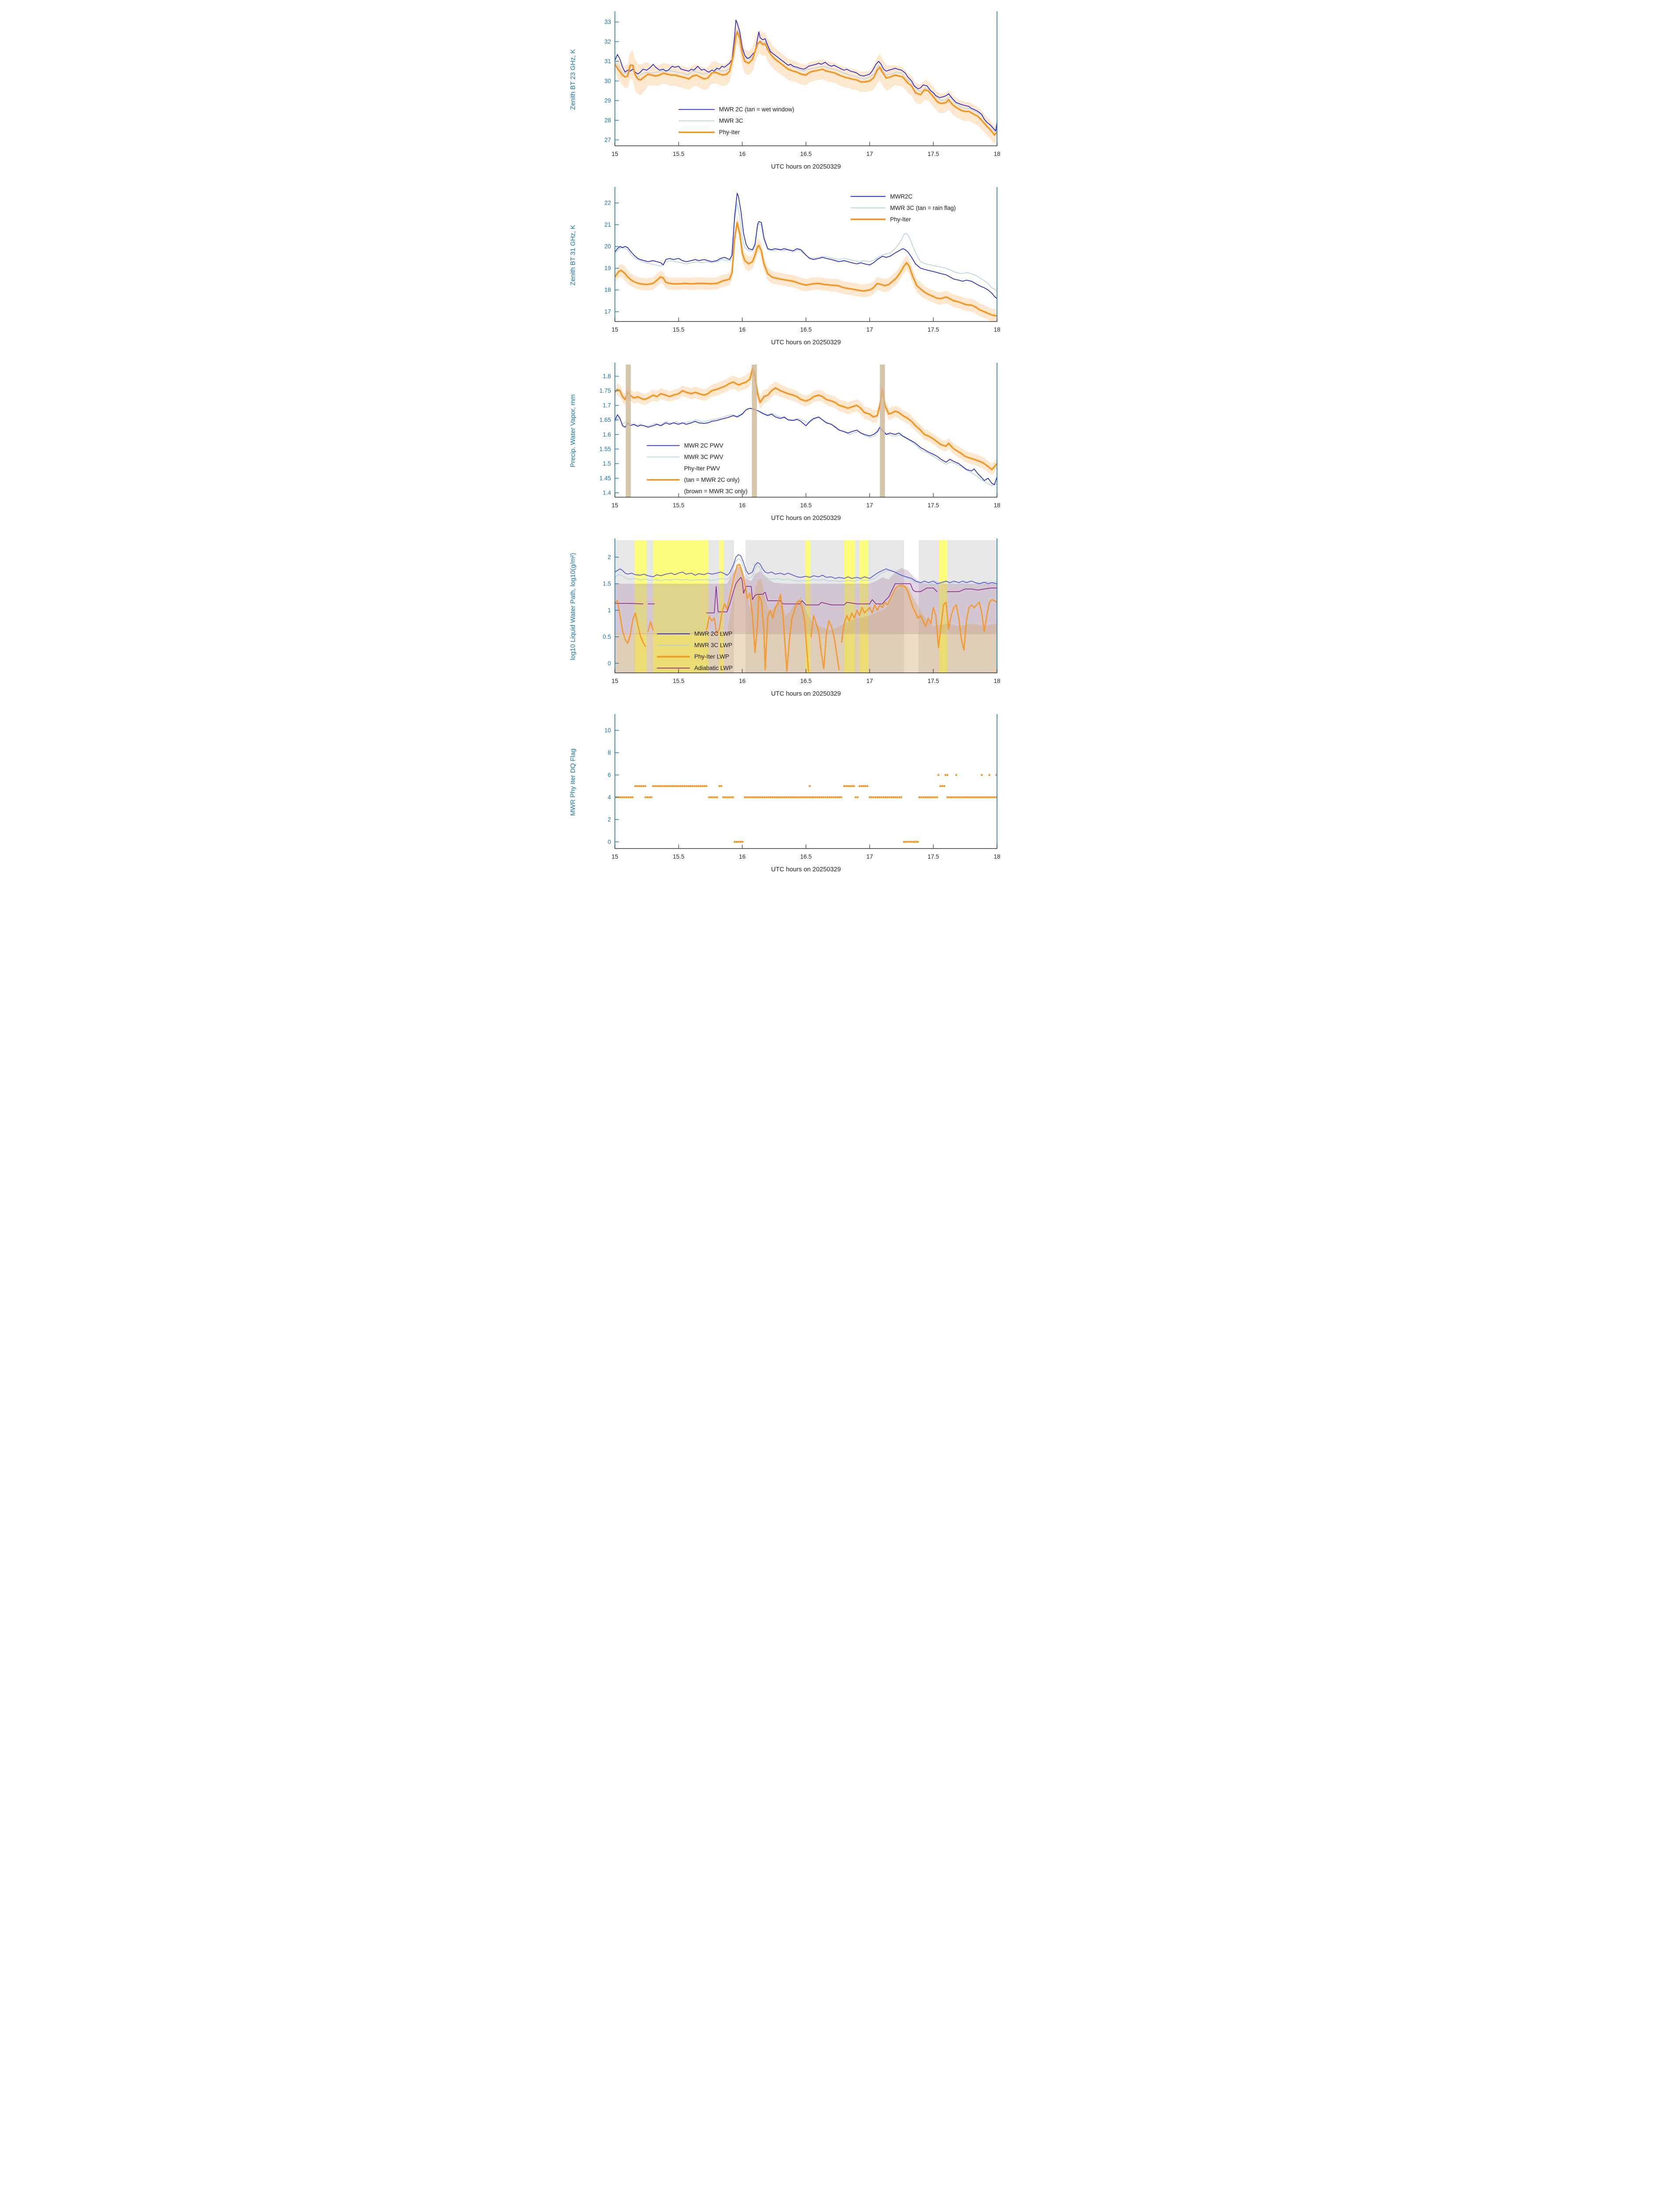 This screenshot has width=1680, height=2196. What do you see at coordinates (631, 623) in the screenshot?
I see `series-line-phy-iter-lwp` at bounding box center [631, 623].